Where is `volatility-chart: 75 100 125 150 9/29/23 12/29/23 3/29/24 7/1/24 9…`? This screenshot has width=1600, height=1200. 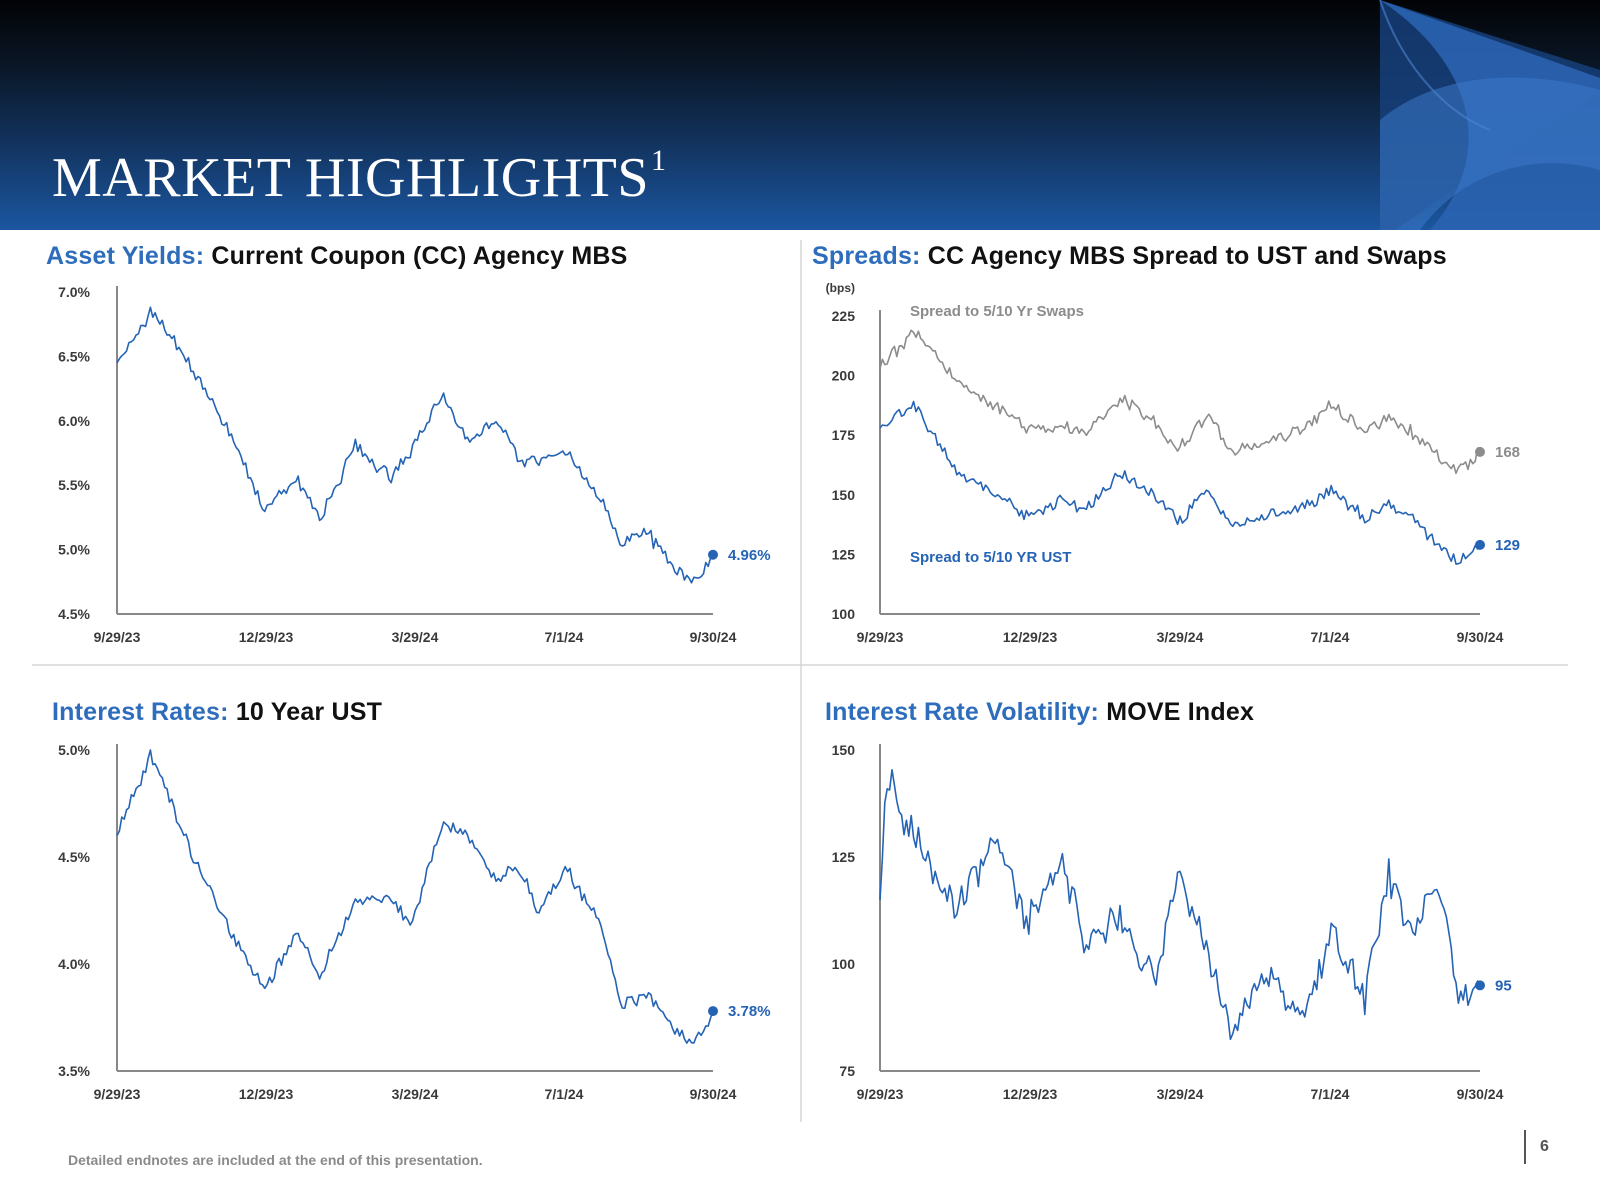
volatility-chart: 75 100 125 150 9/29/23 12/29/23 3/29/24 7/1/24 9… is located at coordinates (1172, 922).